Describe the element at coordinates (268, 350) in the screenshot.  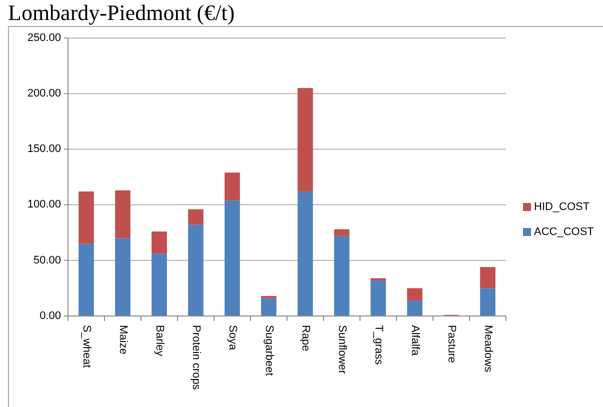
I see `x-tick-label: Sugarbeet` at that location.